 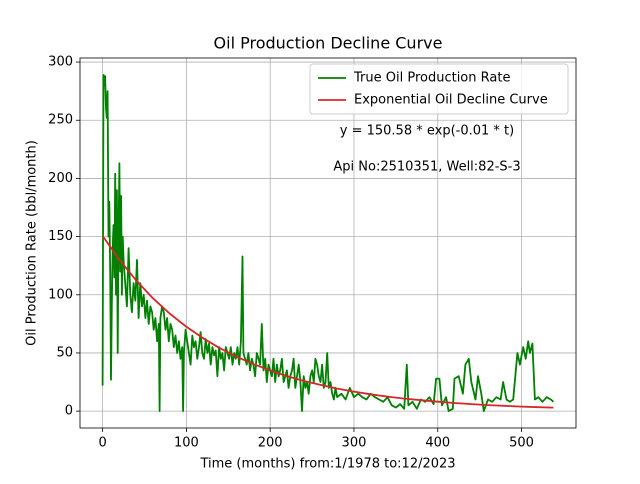 What do you see at coordinates (64, 352) in the screenshot?
I see `y-tick-label: 50` at bounding box center [64, 352].